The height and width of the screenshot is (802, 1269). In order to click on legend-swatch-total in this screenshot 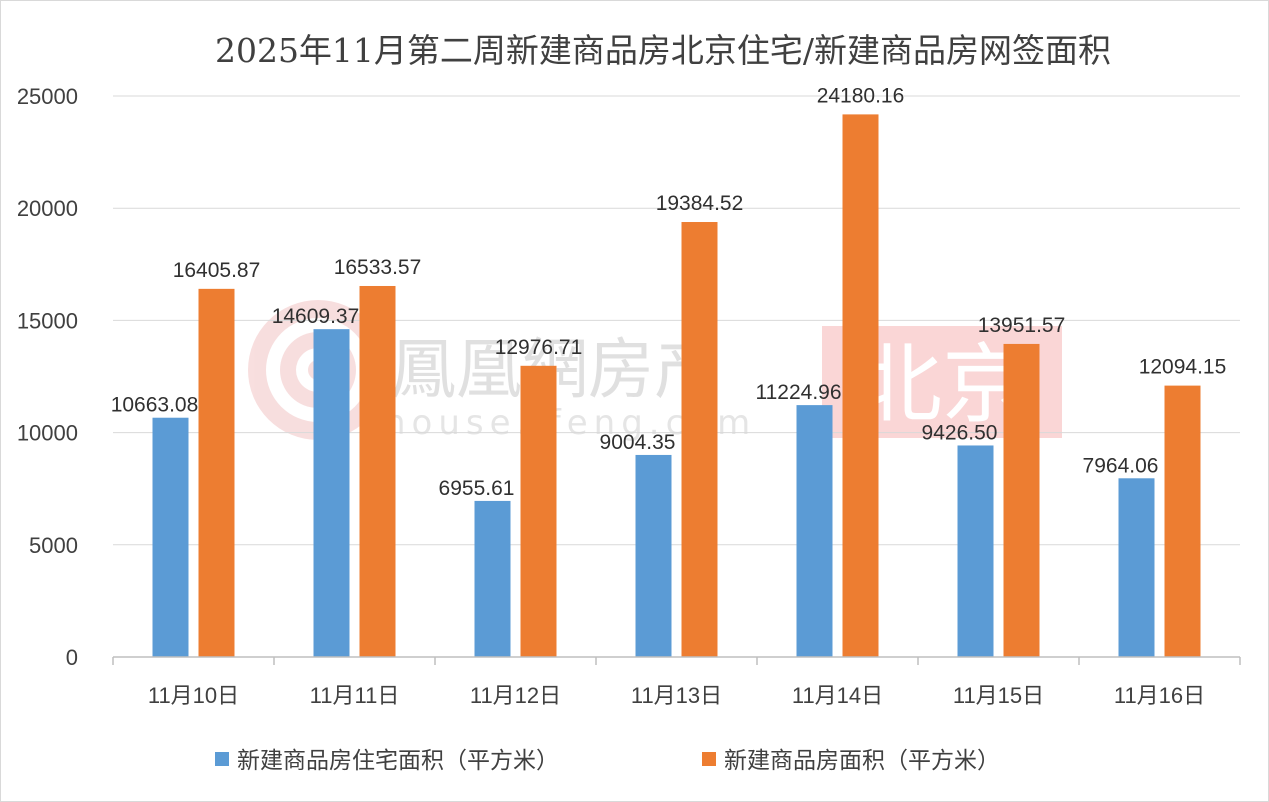, I will do `click(709, 759)`.